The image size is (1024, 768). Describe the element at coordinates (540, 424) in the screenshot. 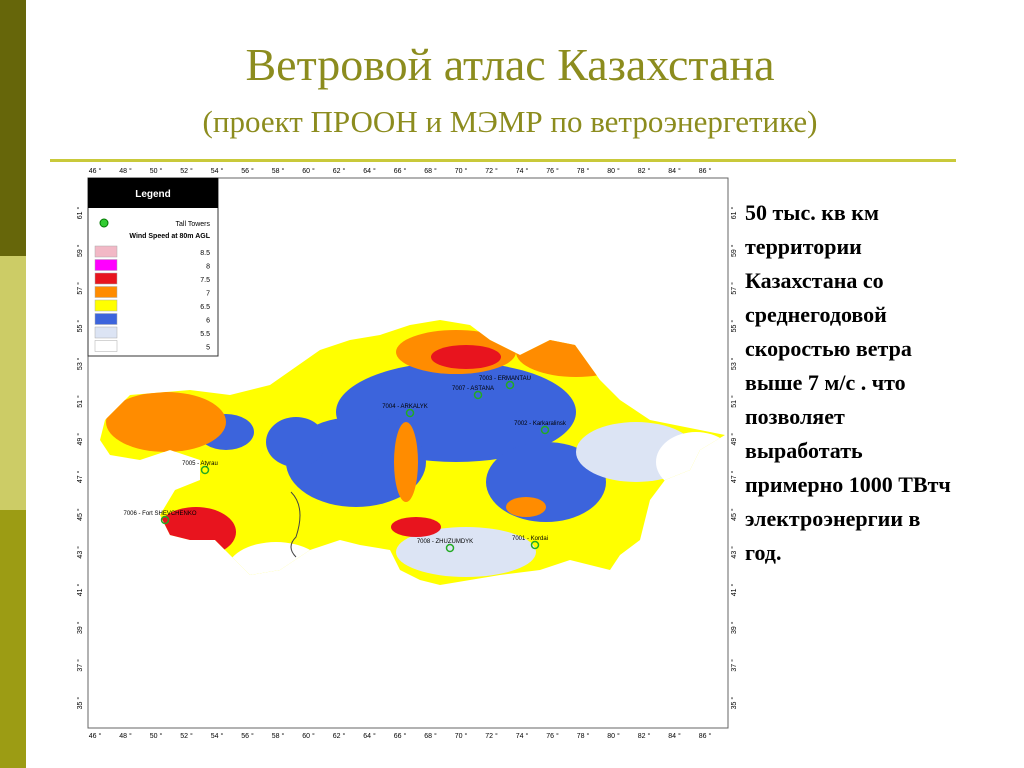

I see `station-label: 7002 - Karkaralinsk` at that location.